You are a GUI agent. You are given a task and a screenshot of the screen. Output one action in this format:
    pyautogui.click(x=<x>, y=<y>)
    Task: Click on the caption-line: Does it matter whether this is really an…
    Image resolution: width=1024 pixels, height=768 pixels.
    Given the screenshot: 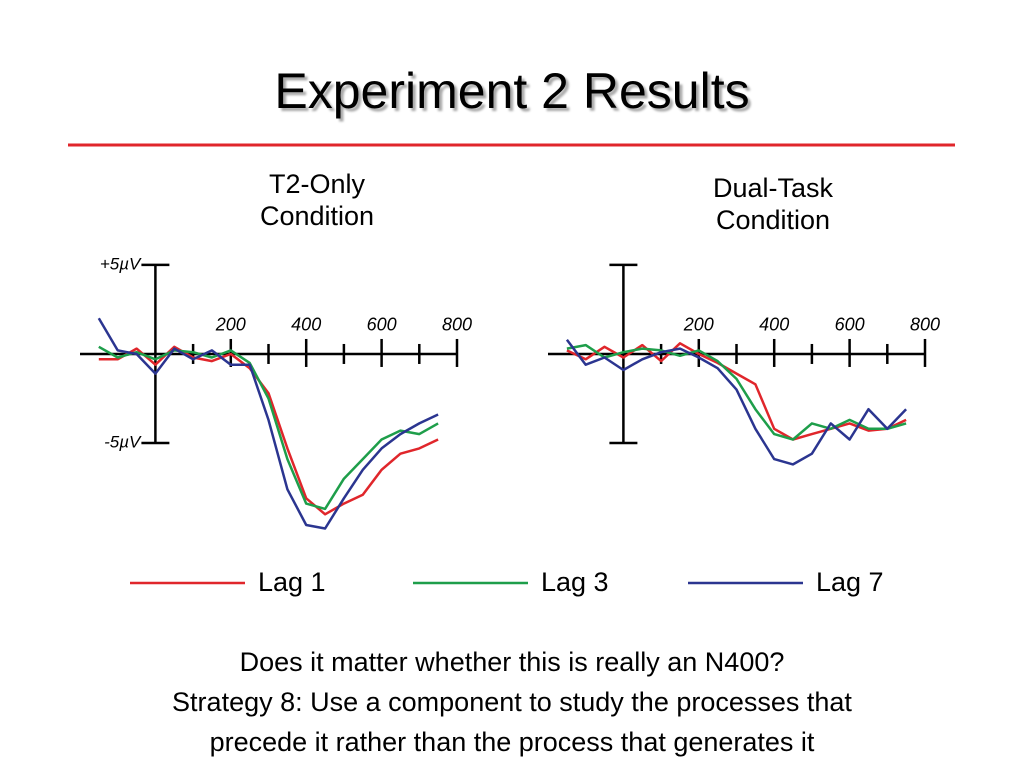 What is the action you would take?
    pyautogui.click(x=512, y=662)
    